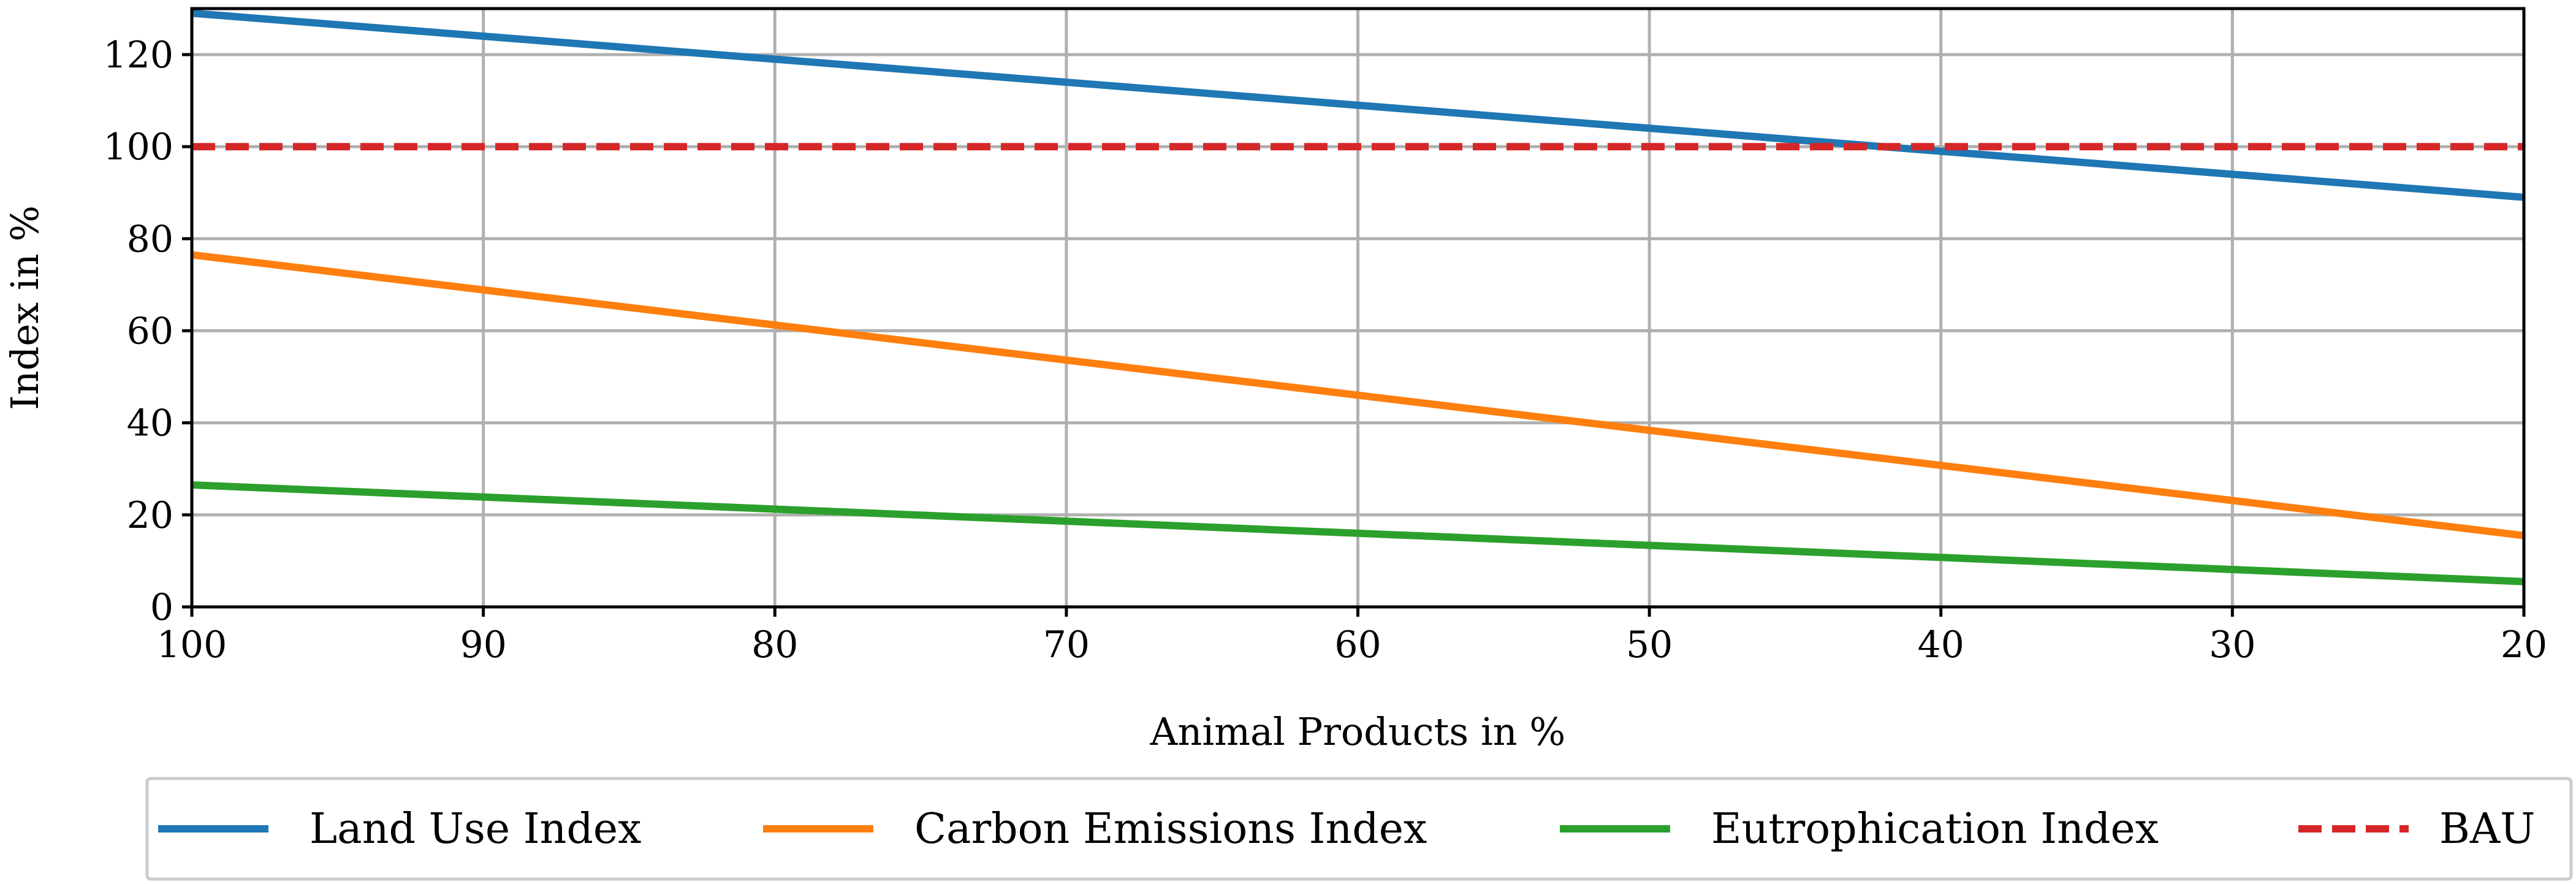 The height and width of the screenshot is (884, 2576). What do you see at coordinates (1358, 533) in the screenshot?
I see `series-line-eutrophication-index` at bounding box center [1358, 533].